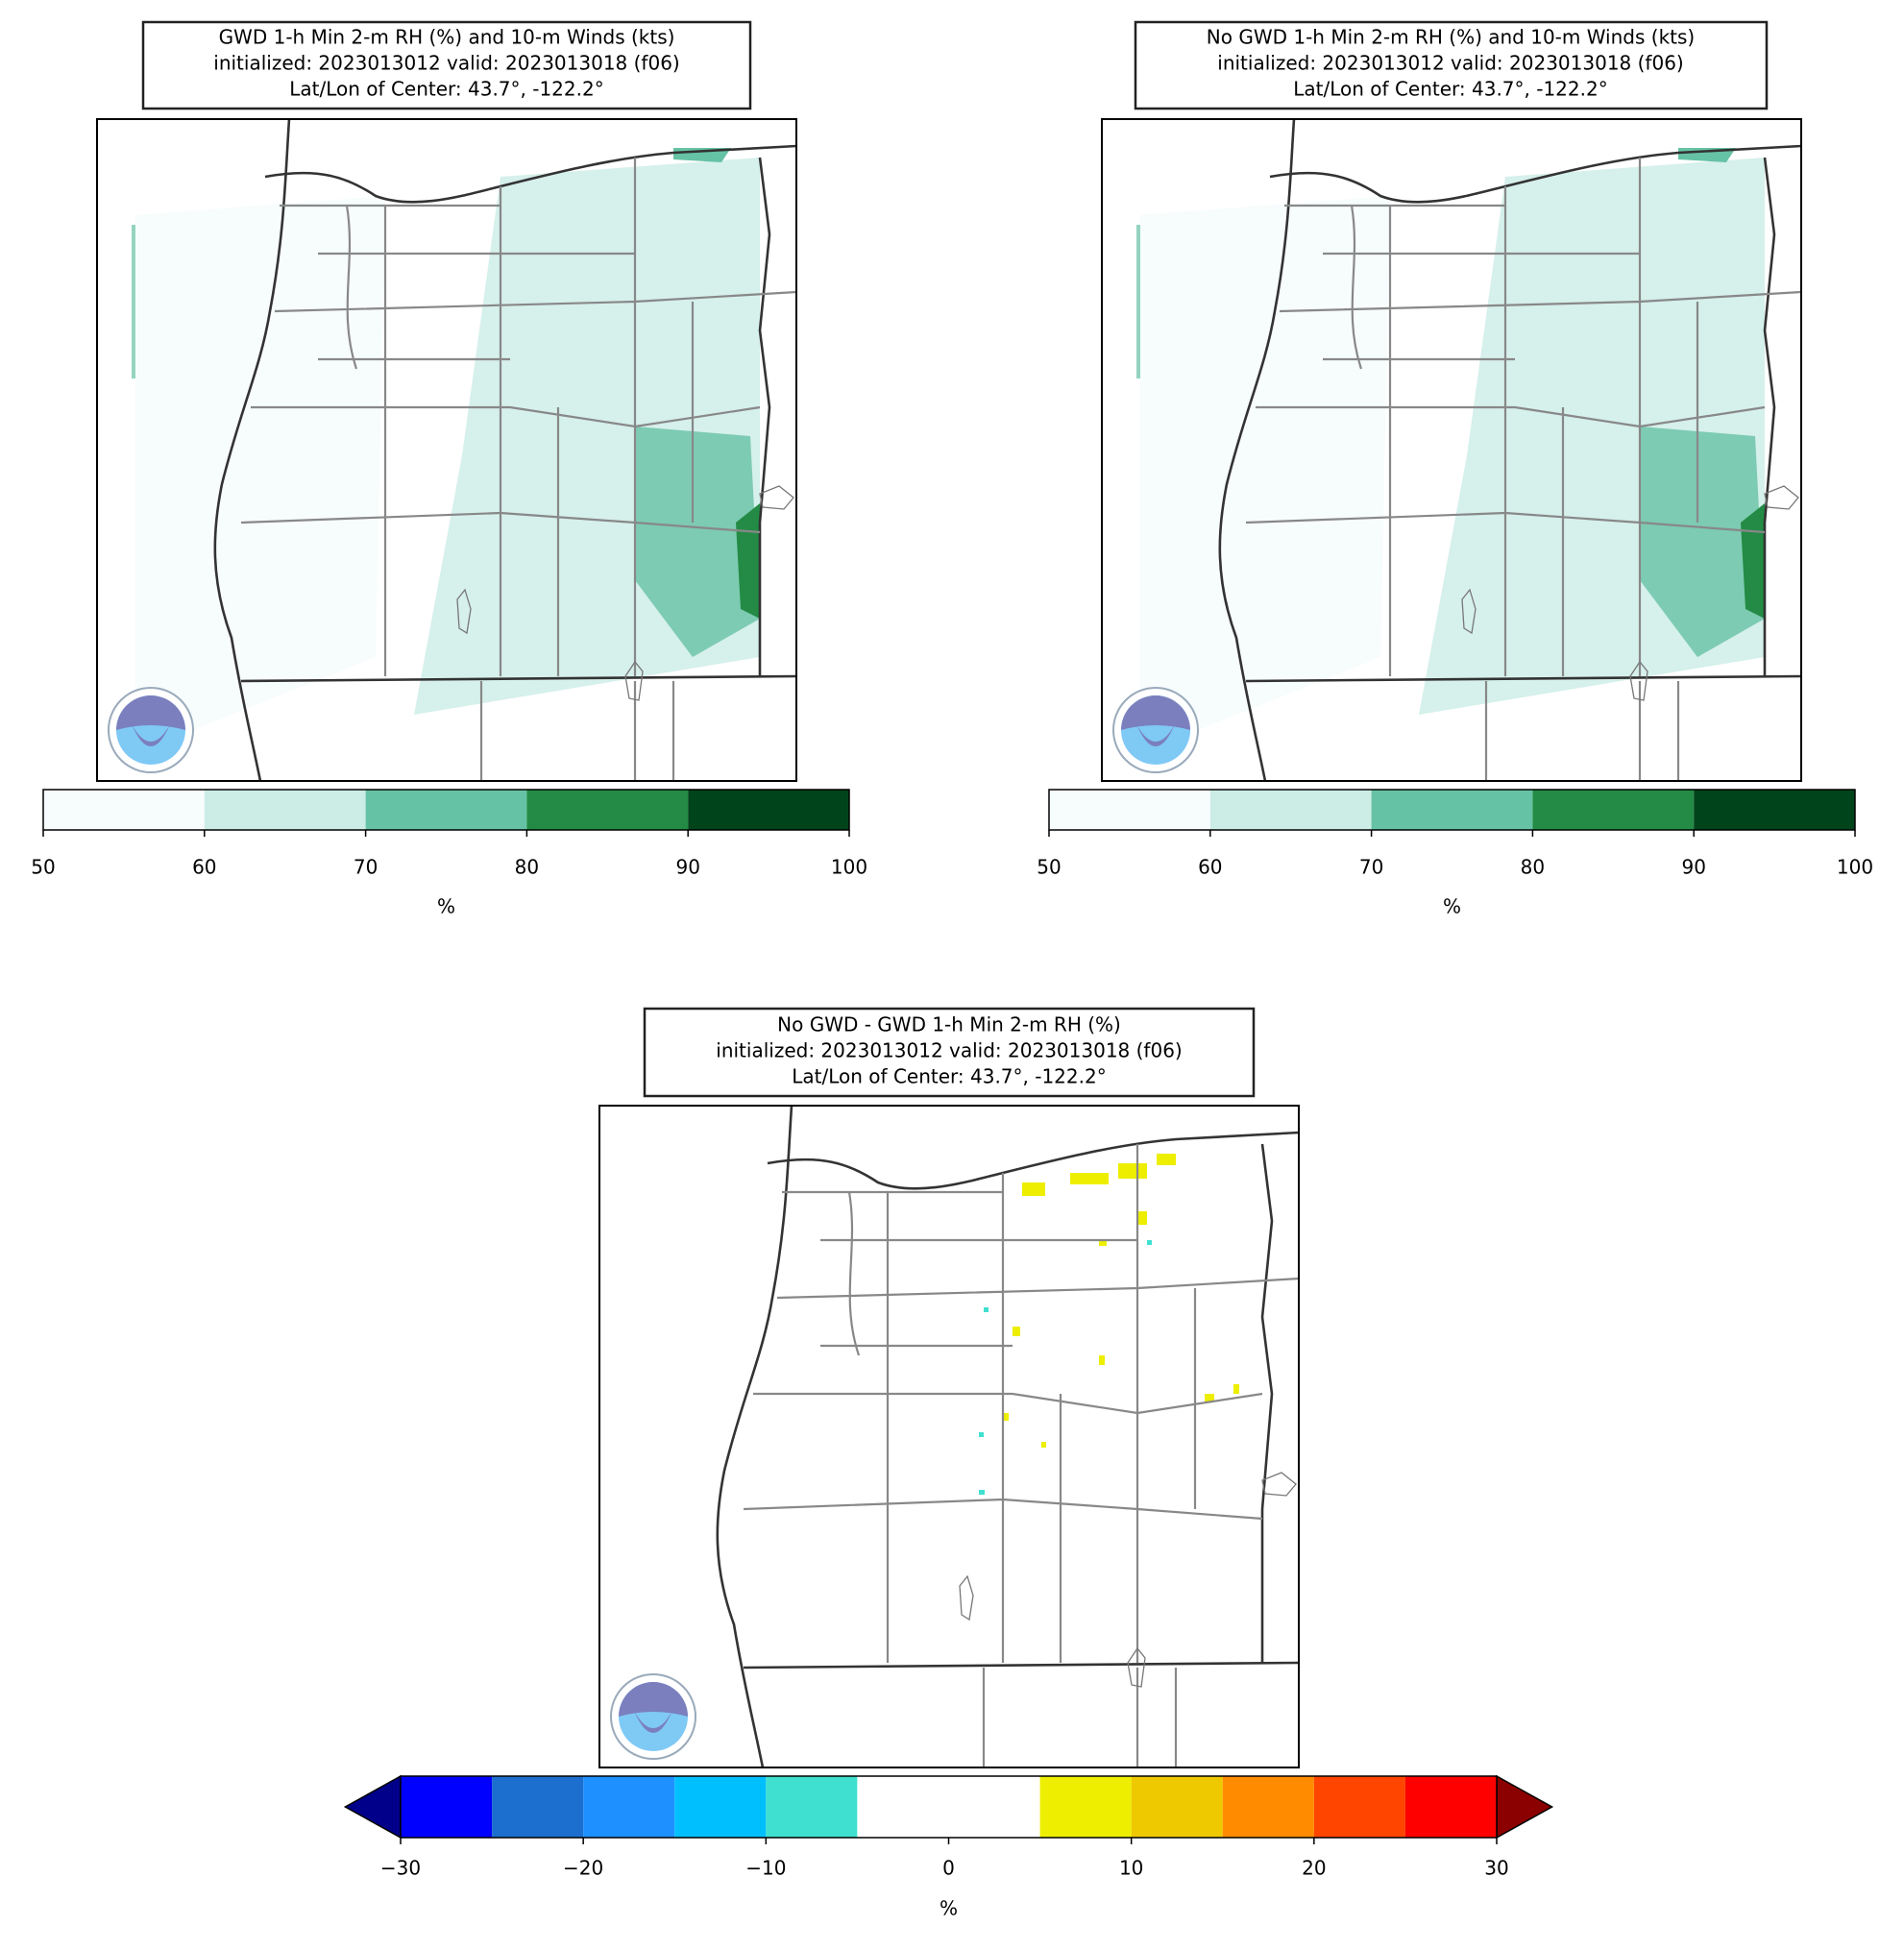 This screenshot has height=1950, width=1904. What do you see at coordinates (583, 1869) in the screenshot?
I see `colorbar-tick-label: −20` at bounding box center [583, 1869].